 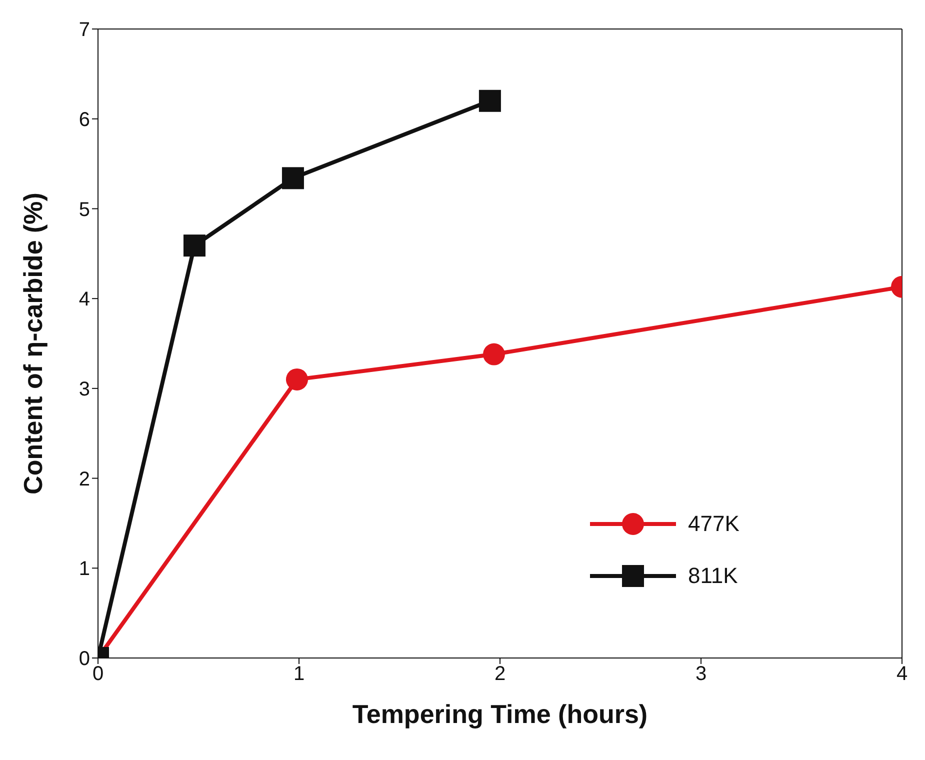 What do you see at coordinates (84, 569) in the screenshot?
I see `y-tick-label: 1` at bounding box center [84, 569].